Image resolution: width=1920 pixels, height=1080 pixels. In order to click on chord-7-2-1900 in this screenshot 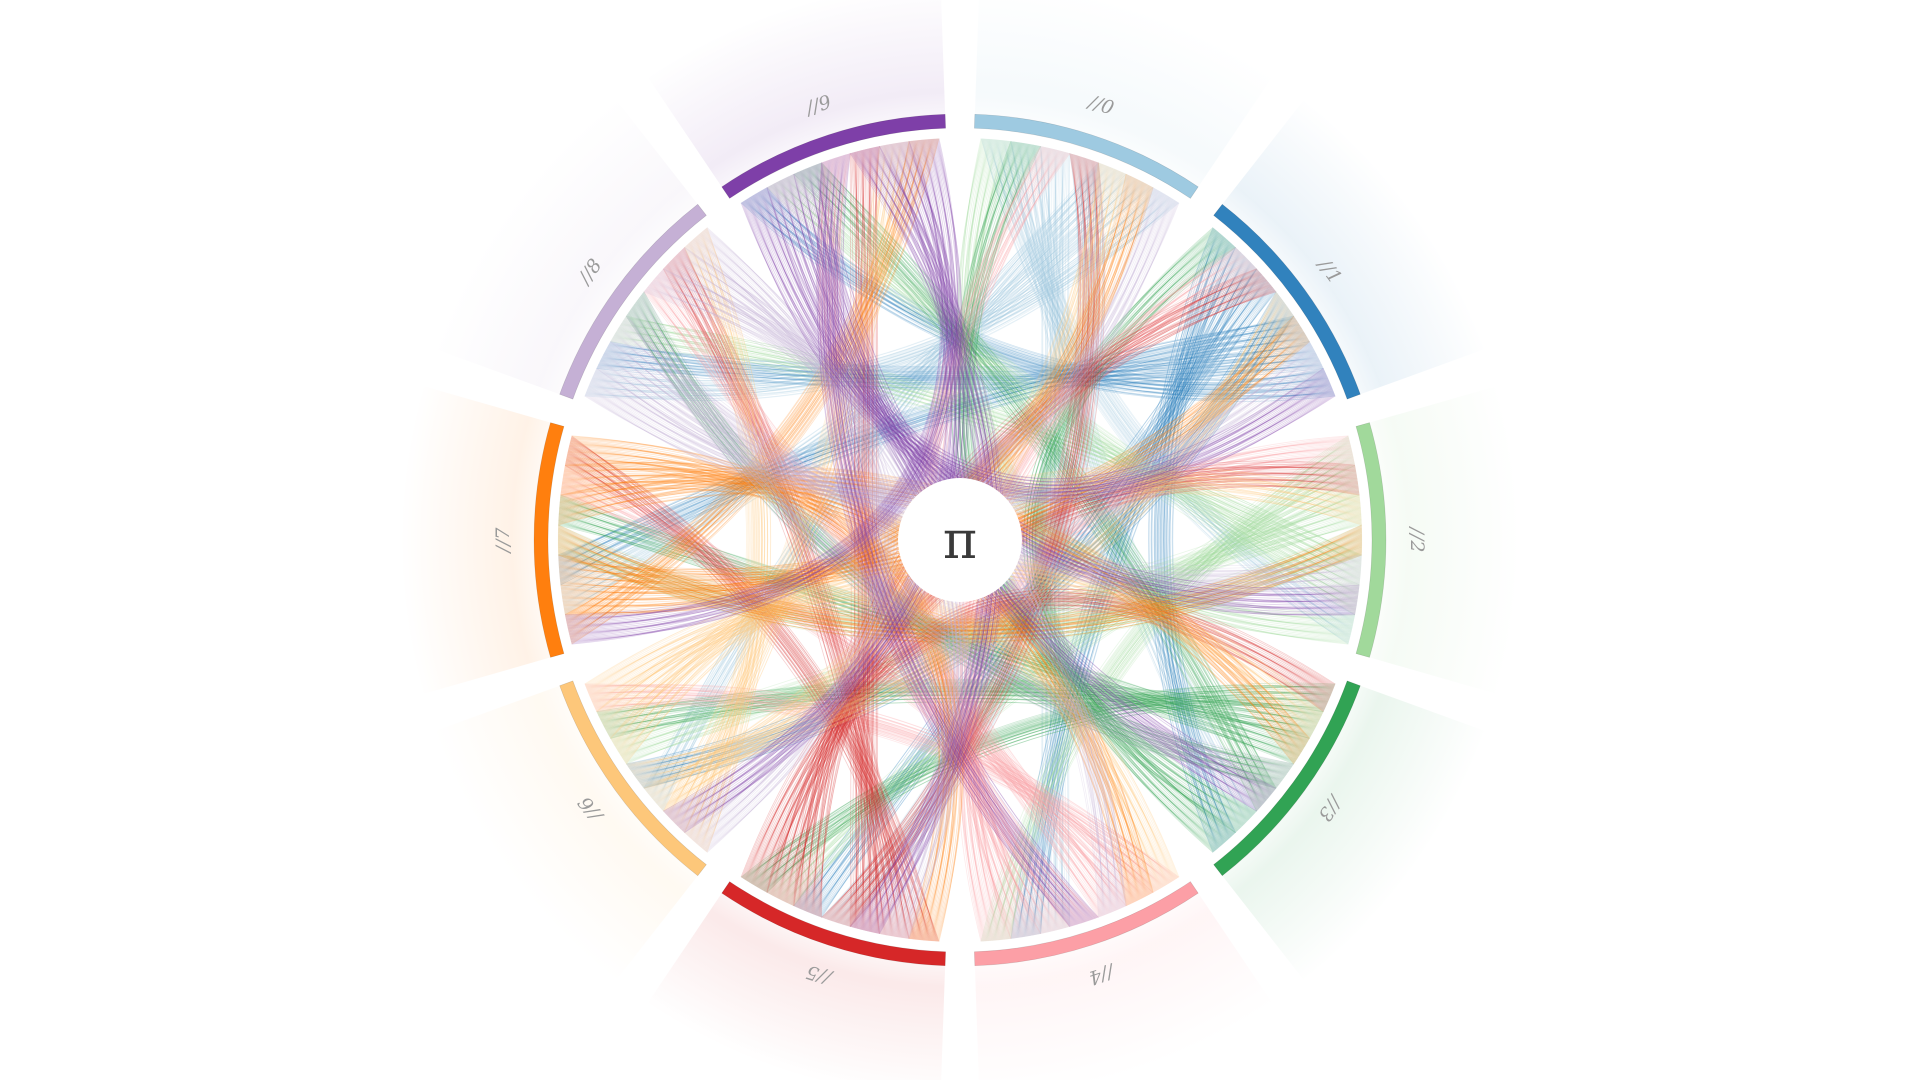, I will do `click(960, 575)`.